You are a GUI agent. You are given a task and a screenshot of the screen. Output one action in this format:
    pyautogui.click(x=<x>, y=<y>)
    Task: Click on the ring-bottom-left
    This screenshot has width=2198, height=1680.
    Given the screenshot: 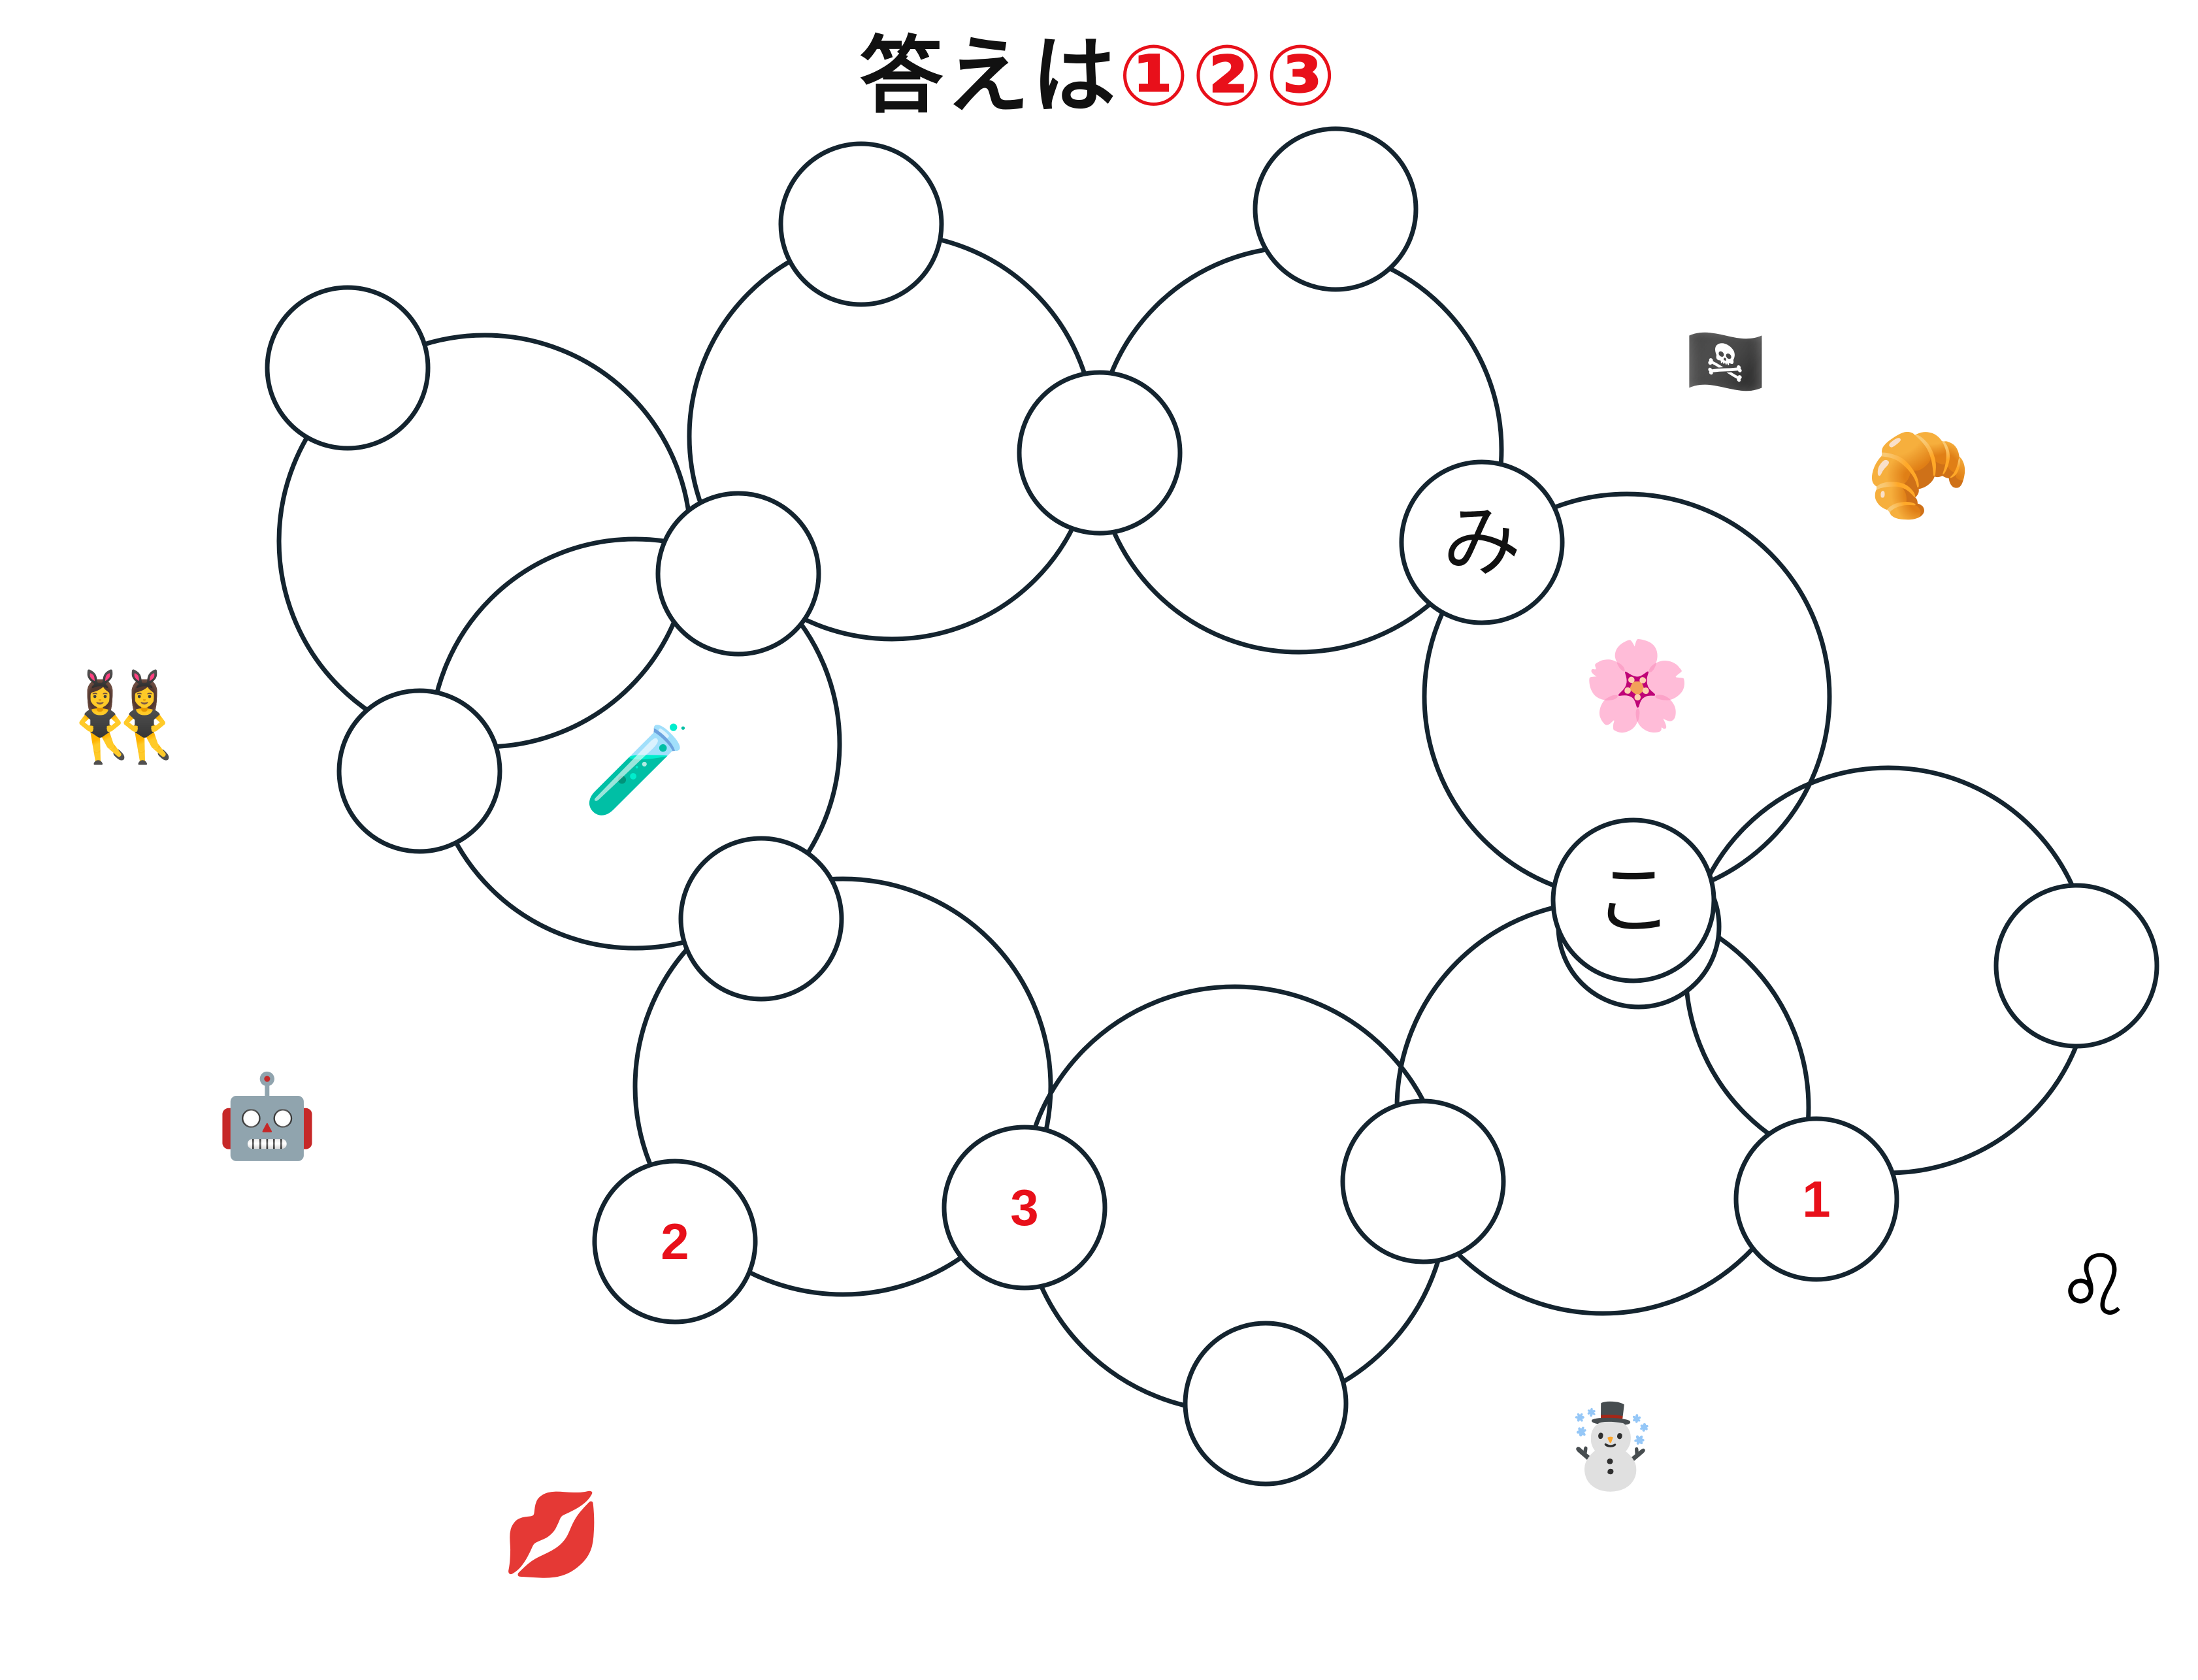 What is the action you would take?
    pyautogui.click(x=842, y=1086)
    